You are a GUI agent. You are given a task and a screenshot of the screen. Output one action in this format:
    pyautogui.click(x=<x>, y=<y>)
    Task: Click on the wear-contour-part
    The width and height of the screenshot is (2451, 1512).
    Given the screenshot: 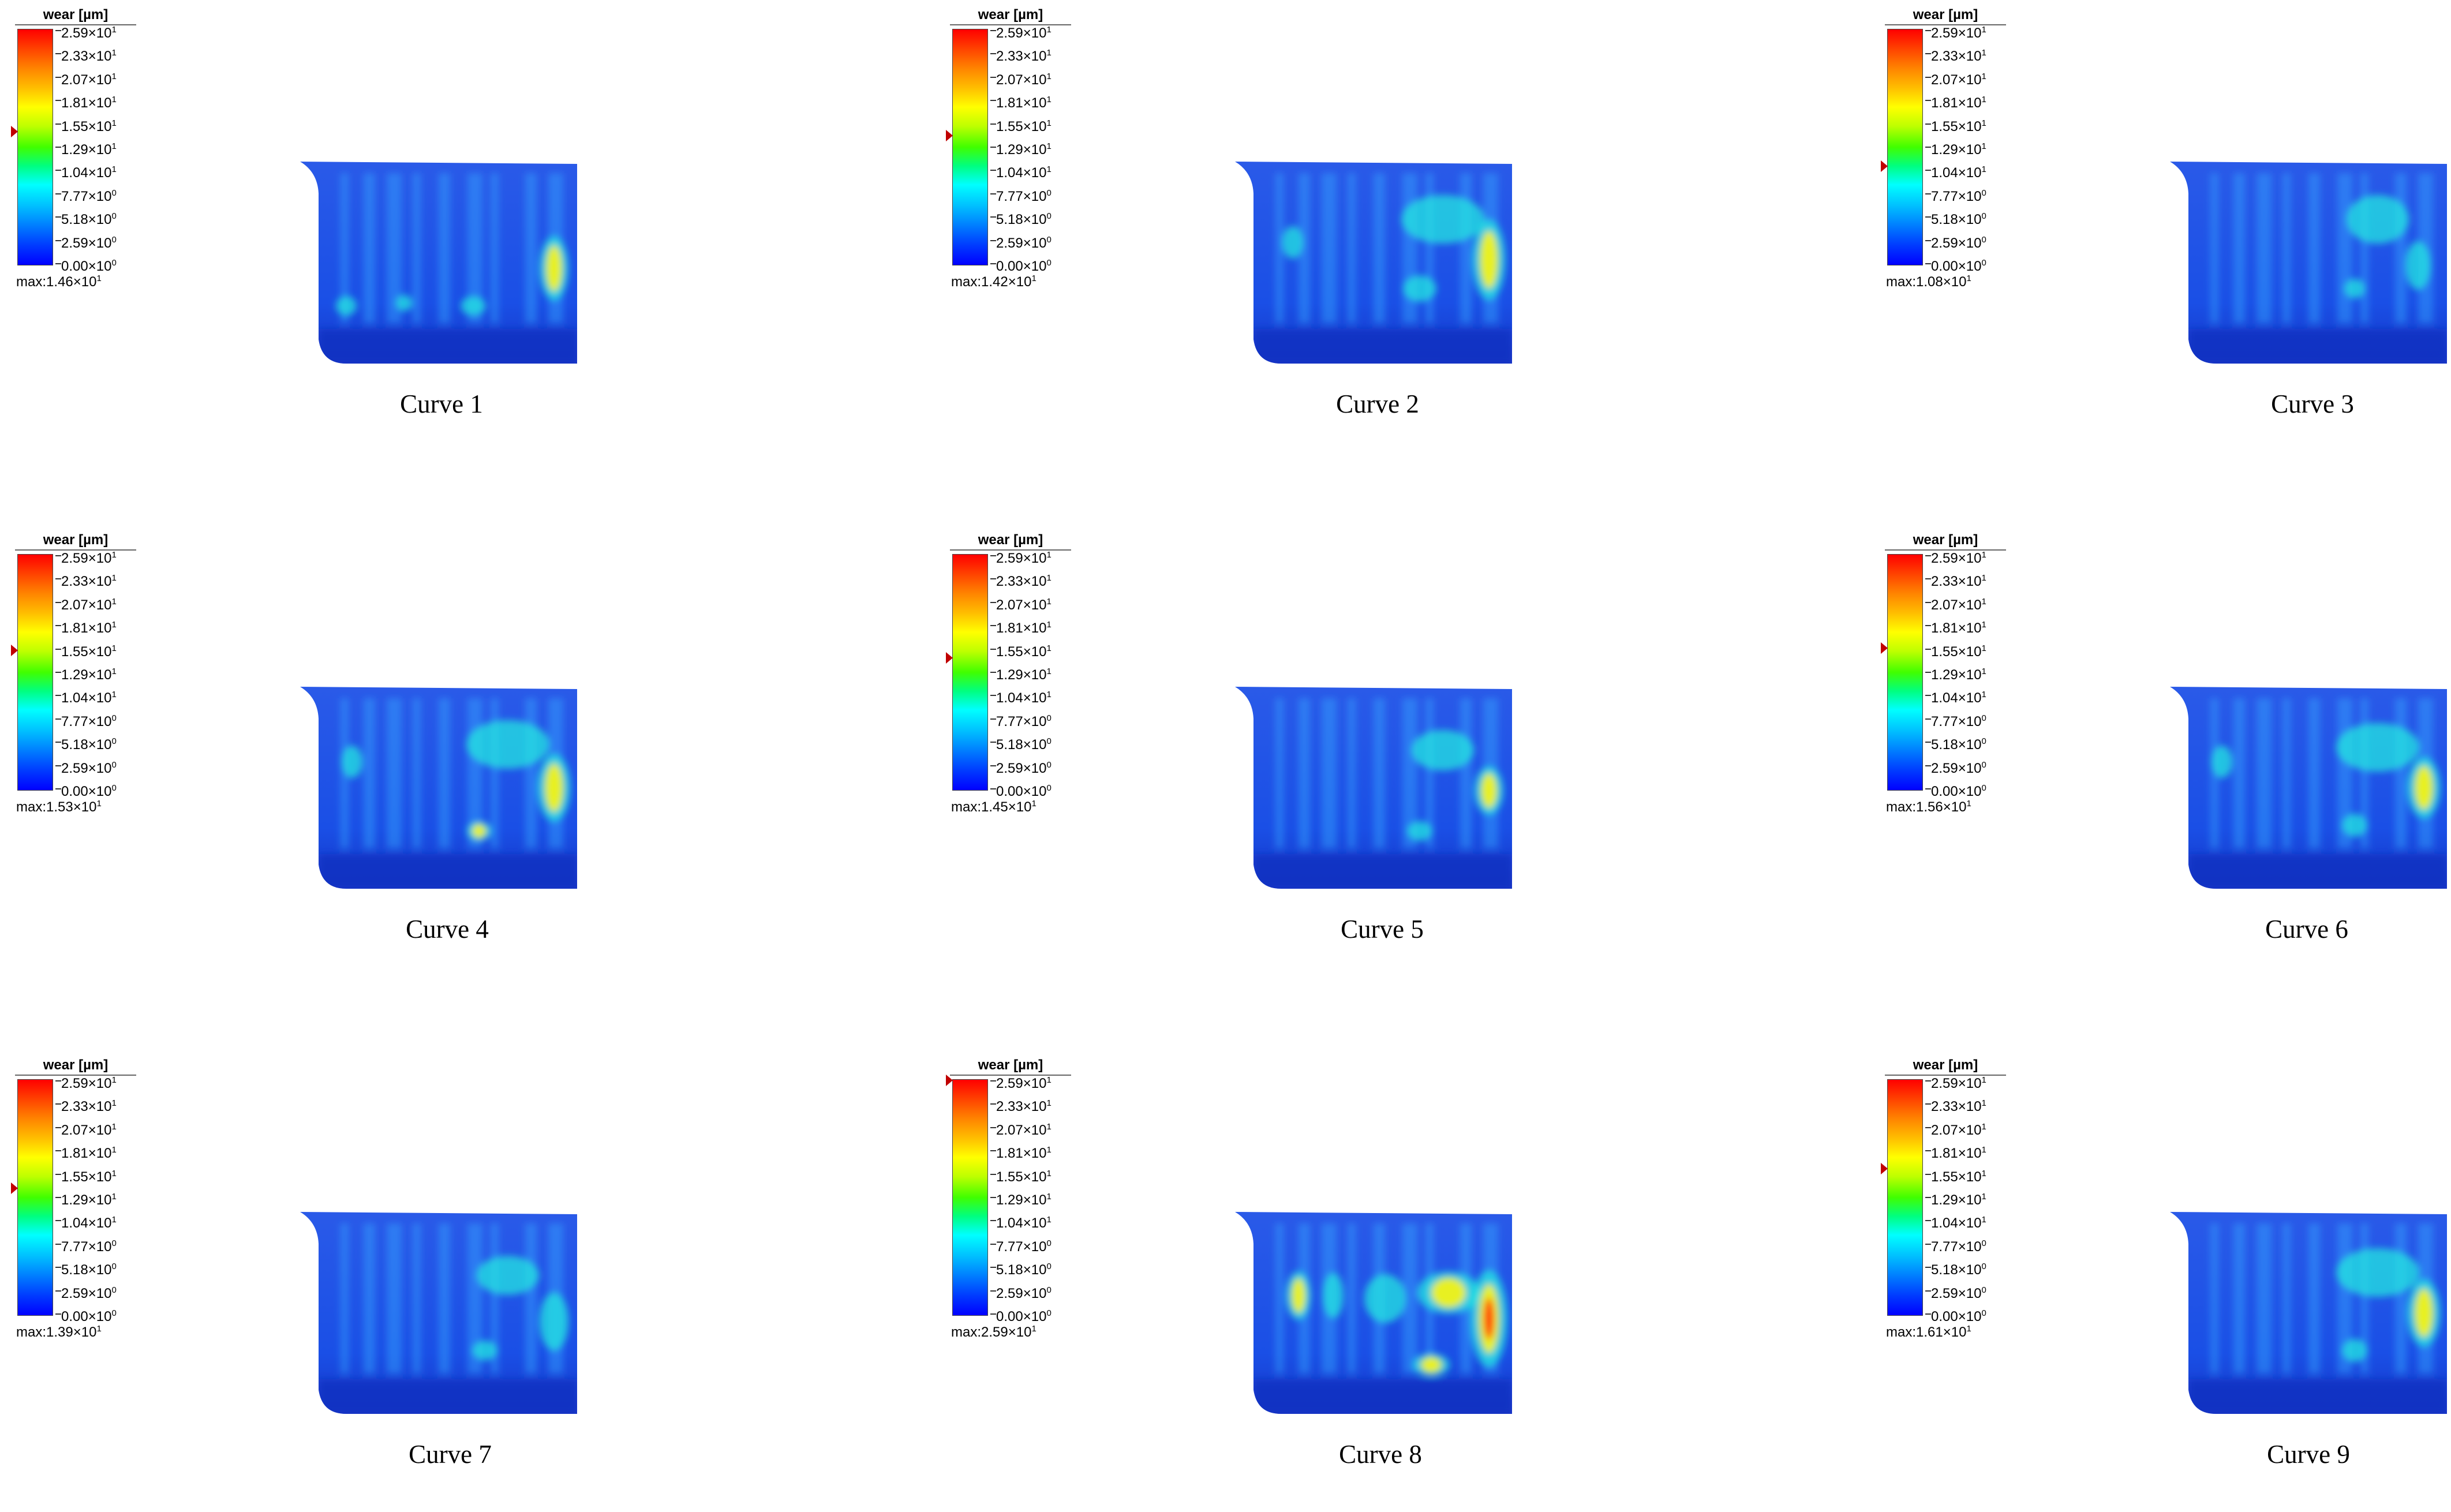 What is the action you would take?
    pyautogui.click(x=1373, y=1313)
    